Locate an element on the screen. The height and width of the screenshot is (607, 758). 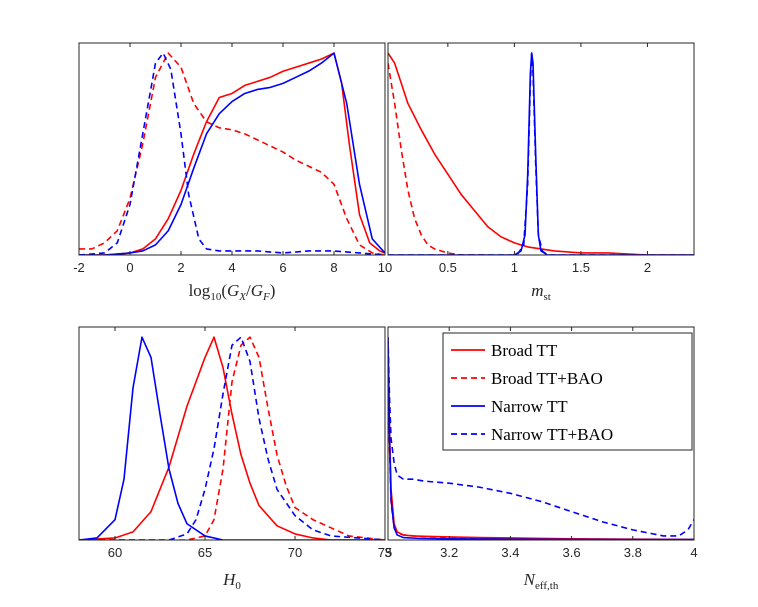
legend-label: Broad TT+BAO is located at coordinates (547, 378).